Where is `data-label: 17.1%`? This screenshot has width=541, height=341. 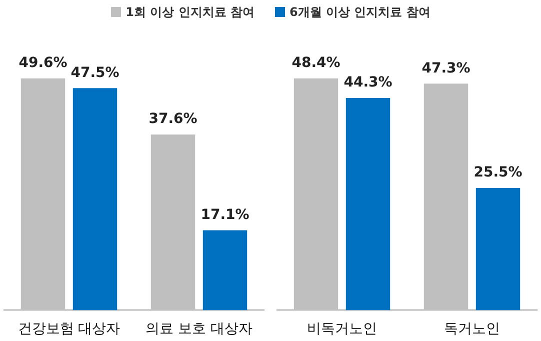 data-label: 17.1% is located at coordinates (225, 214).